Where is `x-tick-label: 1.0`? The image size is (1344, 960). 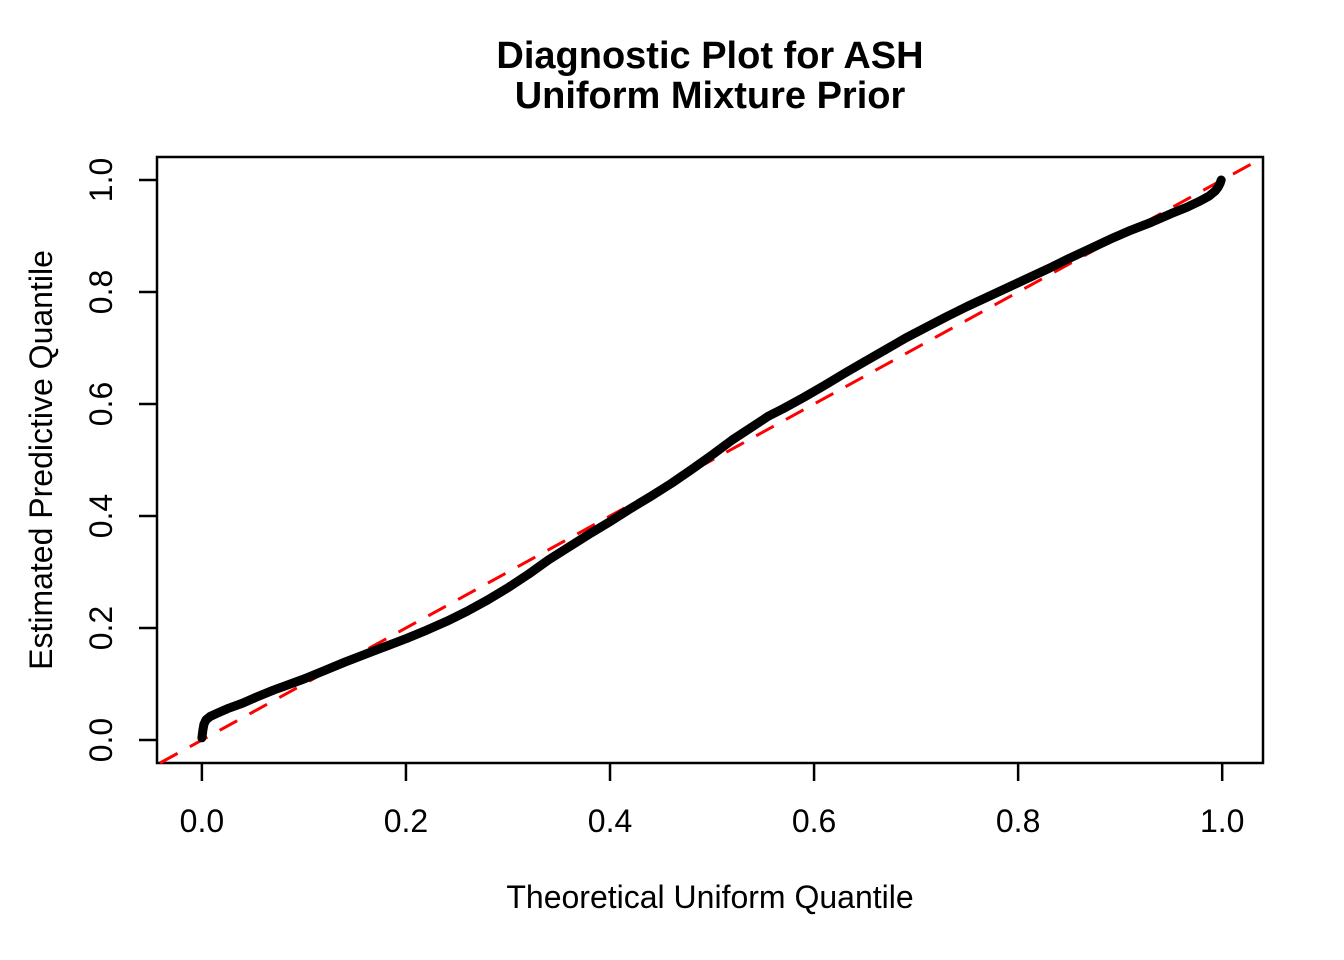 x-tick-label: 1.0 is located at coordinates (1222, 821).